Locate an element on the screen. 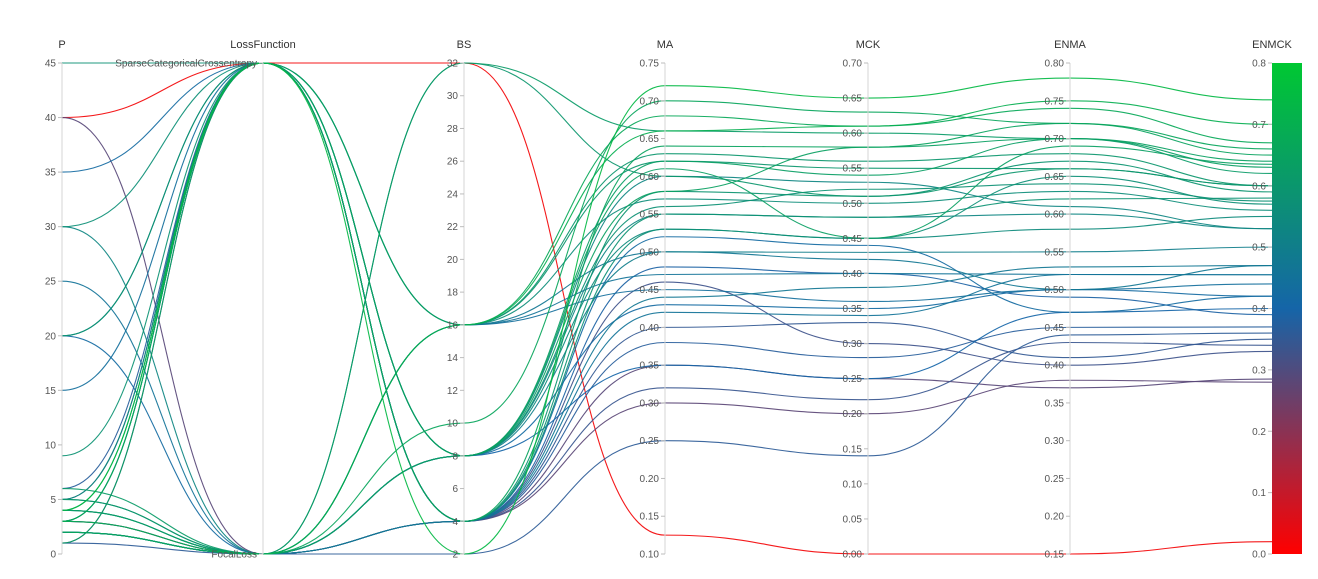  tick-label: 0.5 is located at coordinates (1259, 248).